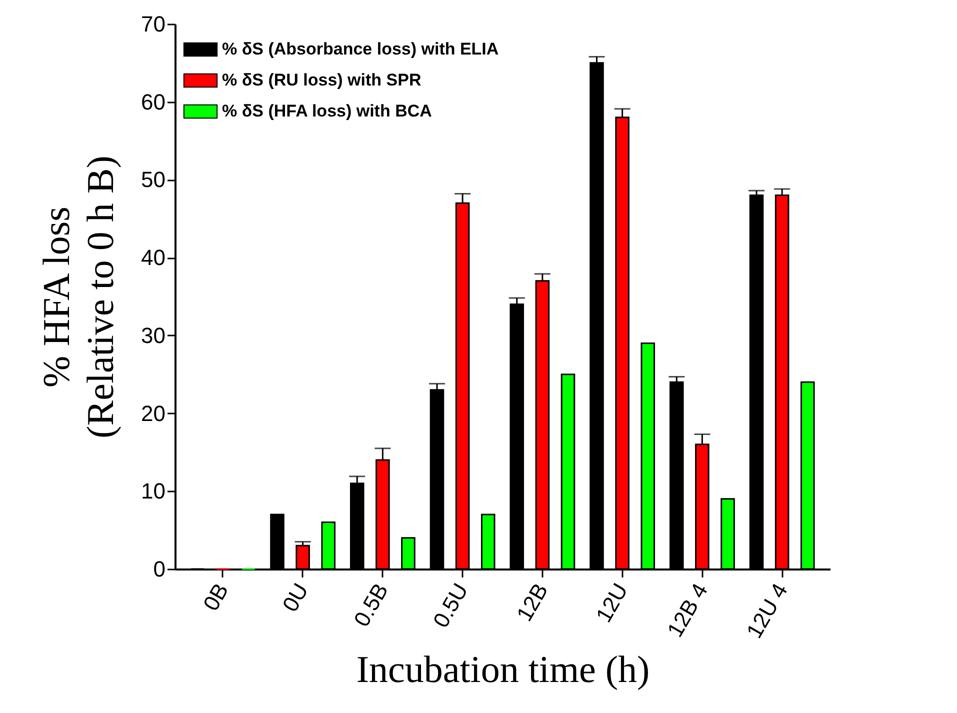 The width and height of the screenshot is (957, 713). Describe the element at coordinates (360, 49) in the screenshot. I see `legend-label: % δS (Absorbance loss) with ELIA` at that location.